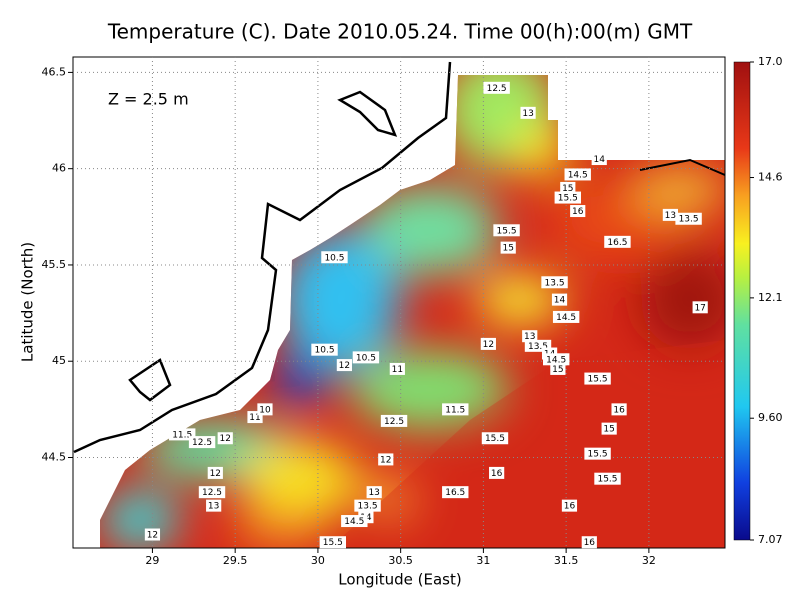 The image size is (800, 600). I want to click on y-tick-label: 46, so click(59, 168).